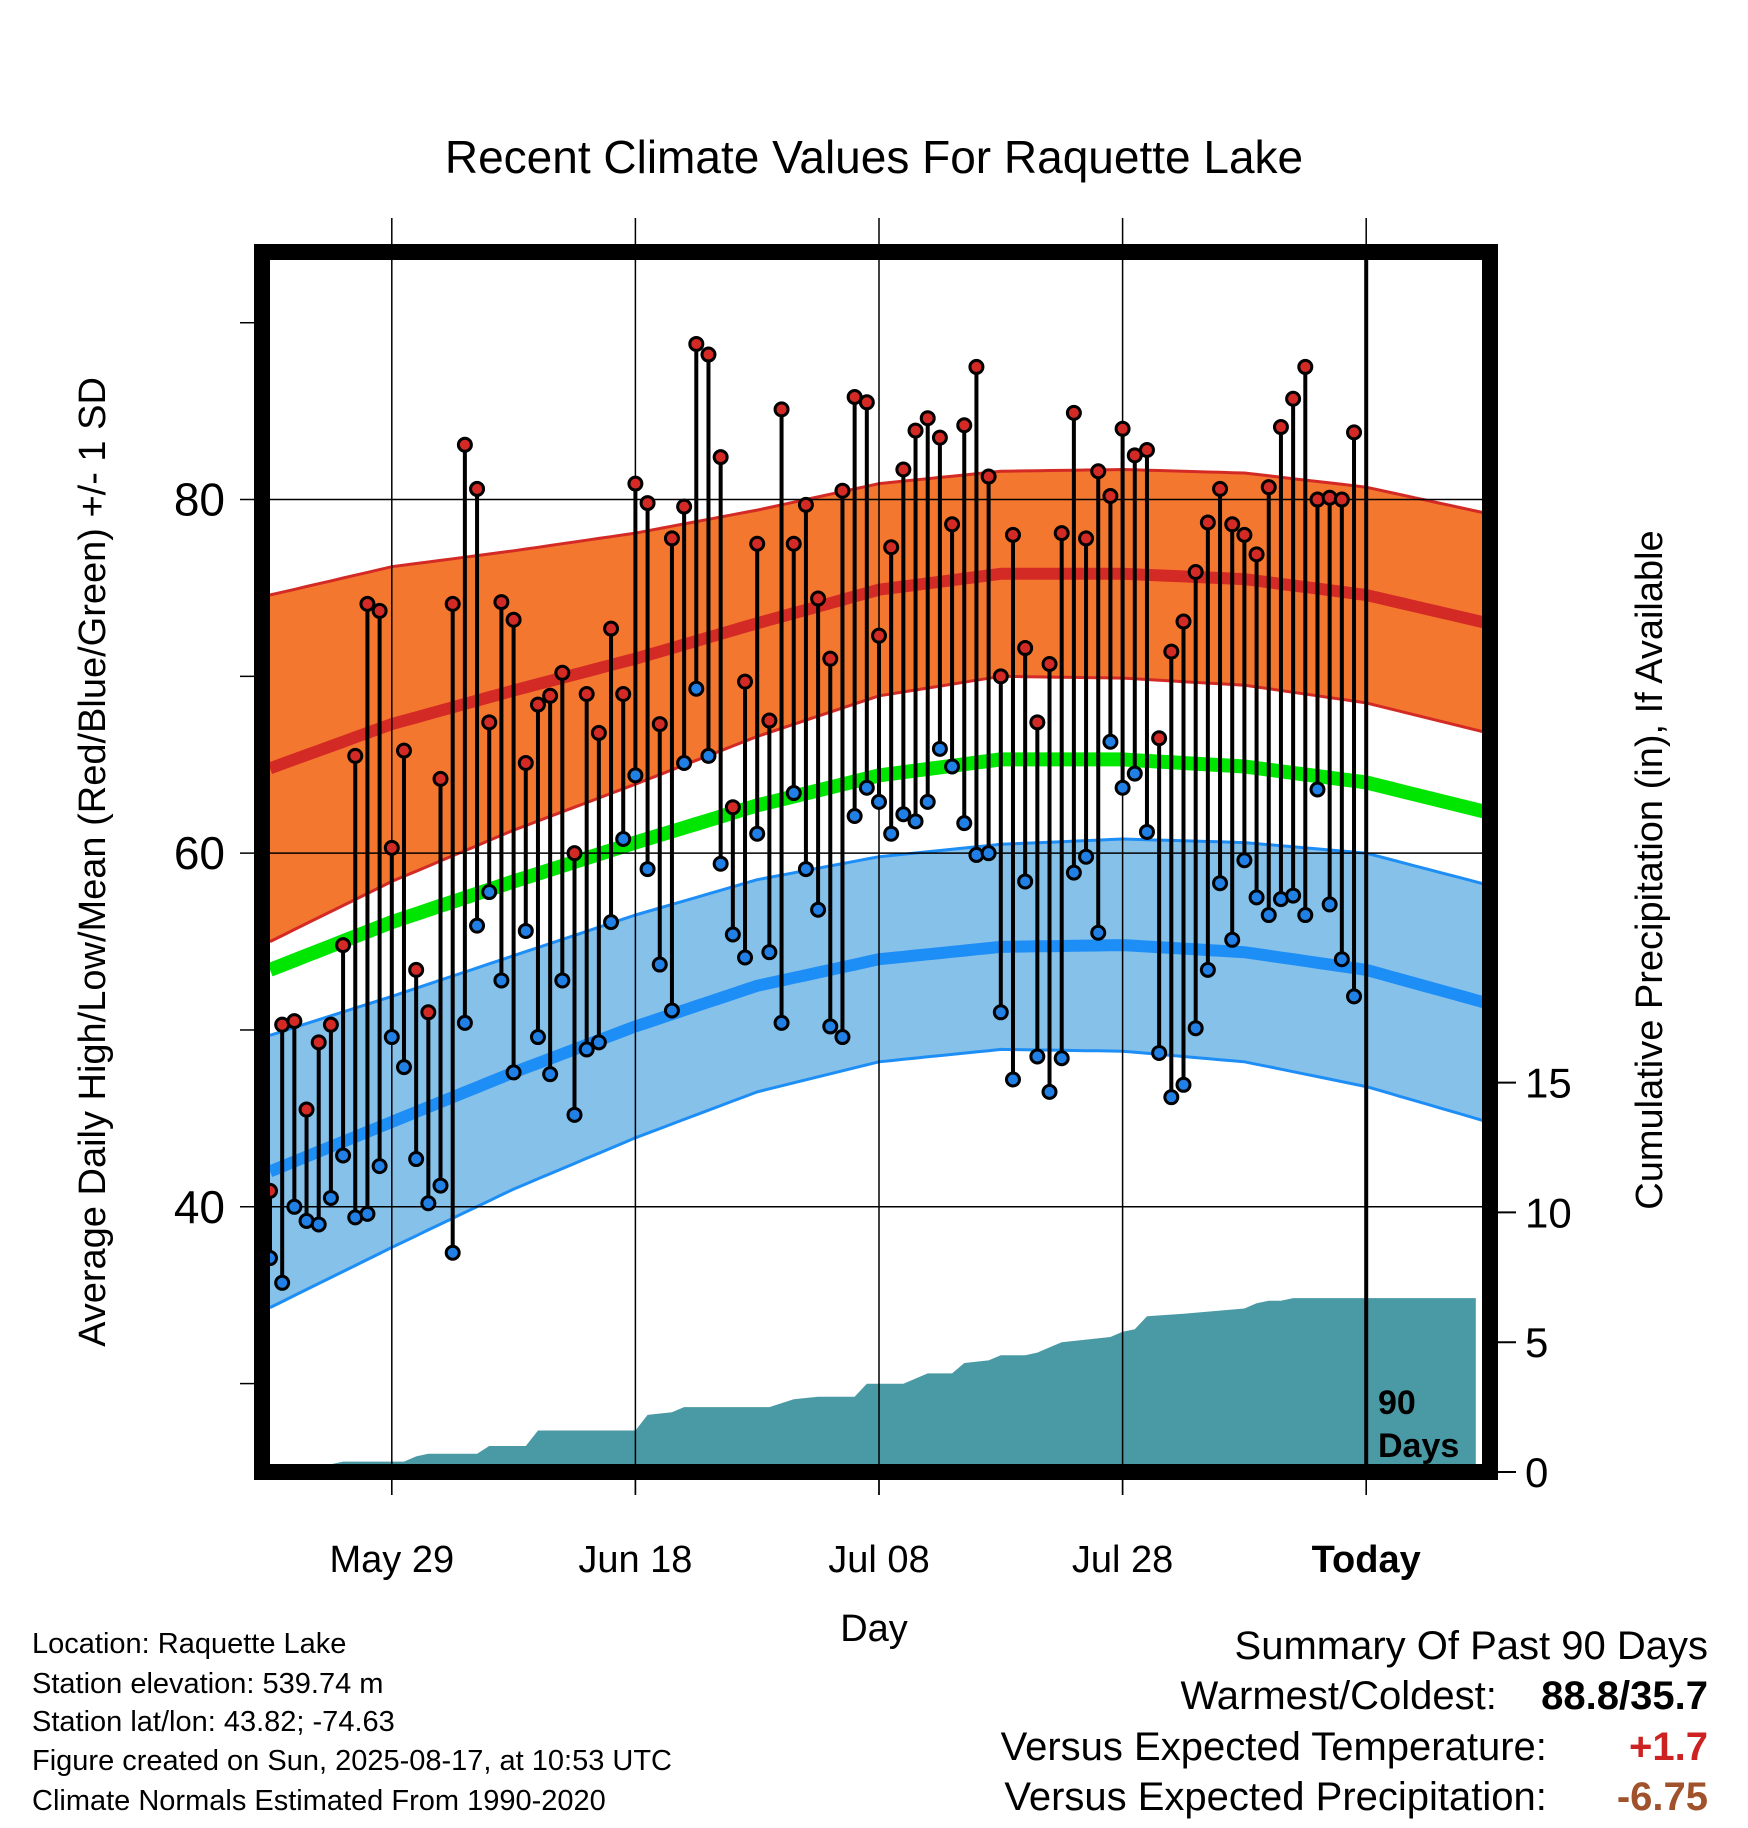 This screenshot has width=1748, height=1828. What do you see at coordinates (873, 1385) in the screenshot?
I see `precip-area` at bounding box center [873, 1385].